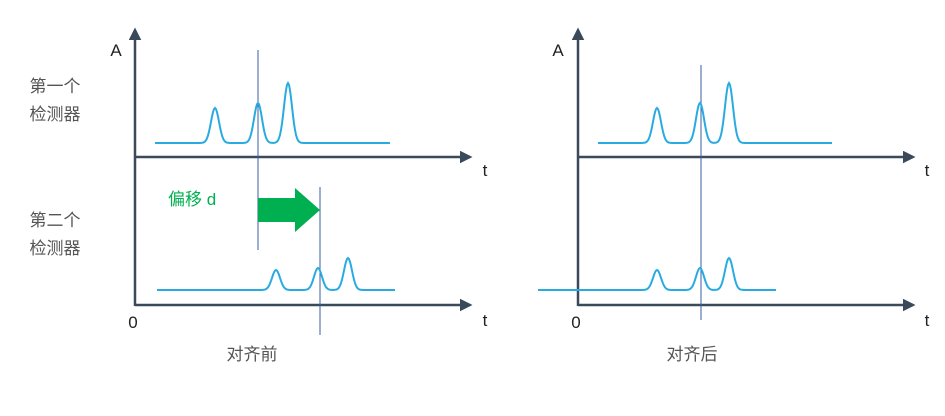  What do you see at coordinates (55, 86) in the screenshot?
I see `row-label: 第一个` at bounding box center [55, 86].